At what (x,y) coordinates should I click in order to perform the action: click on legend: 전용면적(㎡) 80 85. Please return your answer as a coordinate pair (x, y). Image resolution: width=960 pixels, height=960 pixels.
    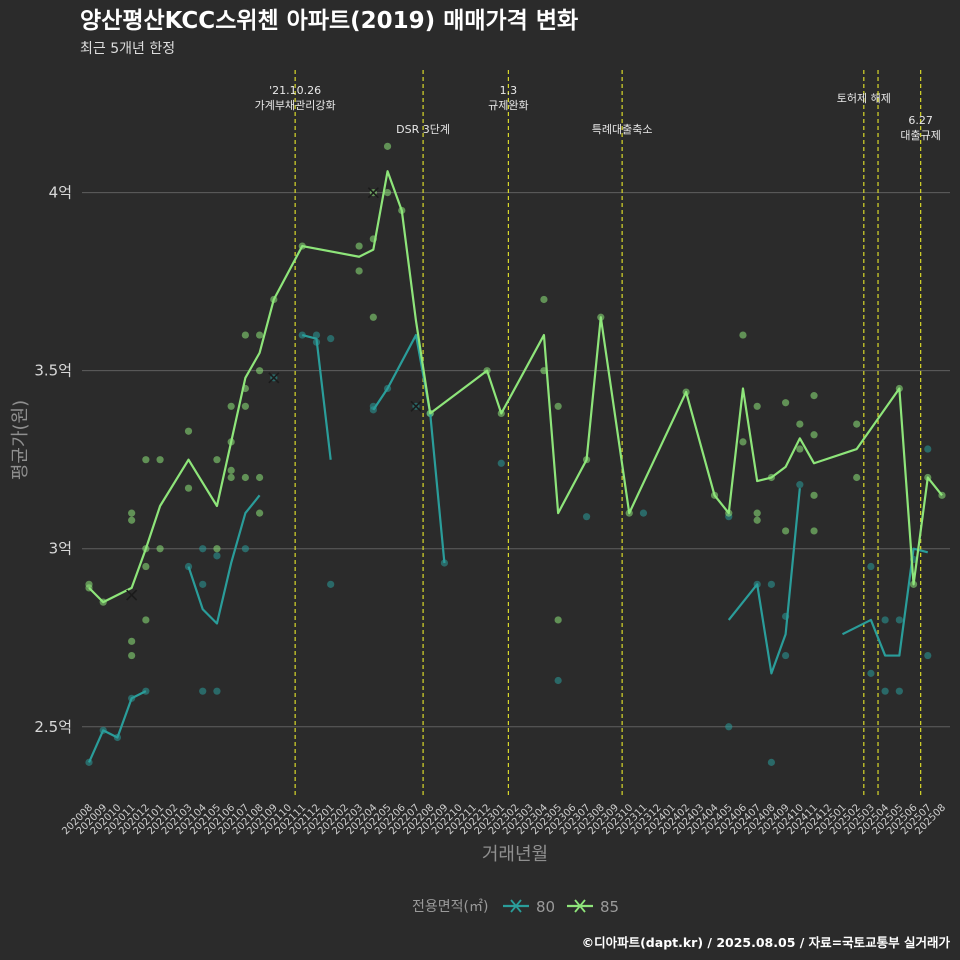
    Looking at the image, I should click on (515, 907).